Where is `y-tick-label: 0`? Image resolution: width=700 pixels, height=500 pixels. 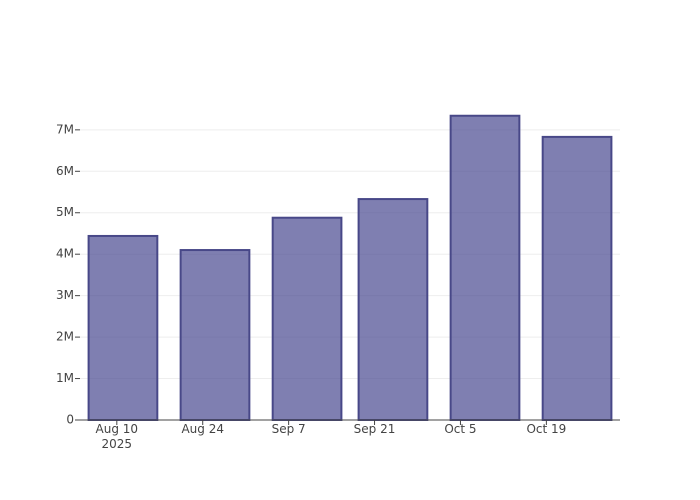 y-tick-label: 0 is located at coordinates (70, 420).